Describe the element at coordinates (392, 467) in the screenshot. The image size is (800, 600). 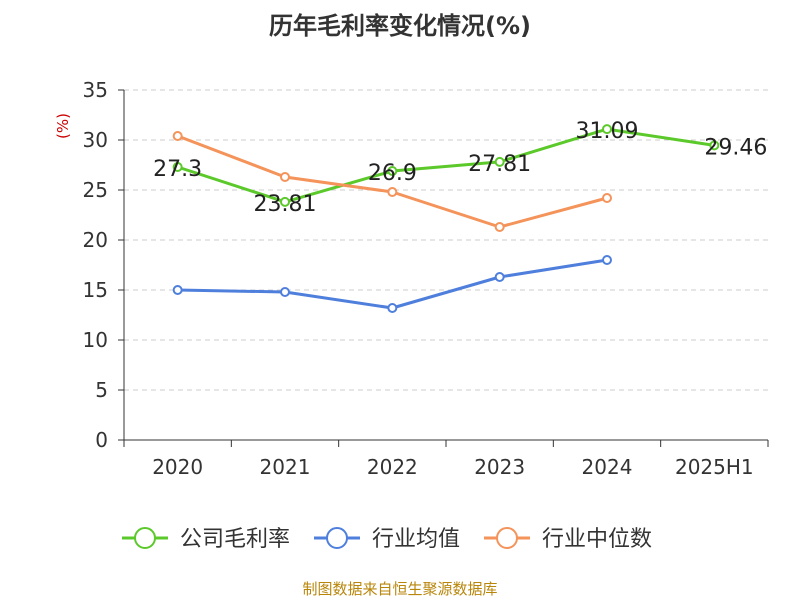
I see `x-tick-label: 2022` at that location.